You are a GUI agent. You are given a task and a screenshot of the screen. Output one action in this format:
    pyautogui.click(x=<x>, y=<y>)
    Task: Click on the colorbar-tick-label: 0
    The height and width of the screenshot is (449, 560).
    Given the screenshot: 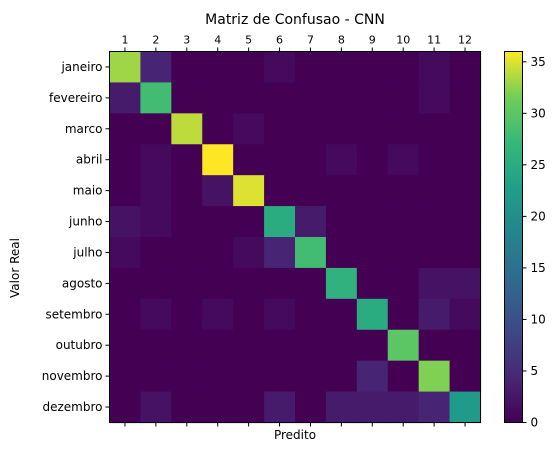 What is the action you would take?
    pyautogui.click(x=535, y=423)
    